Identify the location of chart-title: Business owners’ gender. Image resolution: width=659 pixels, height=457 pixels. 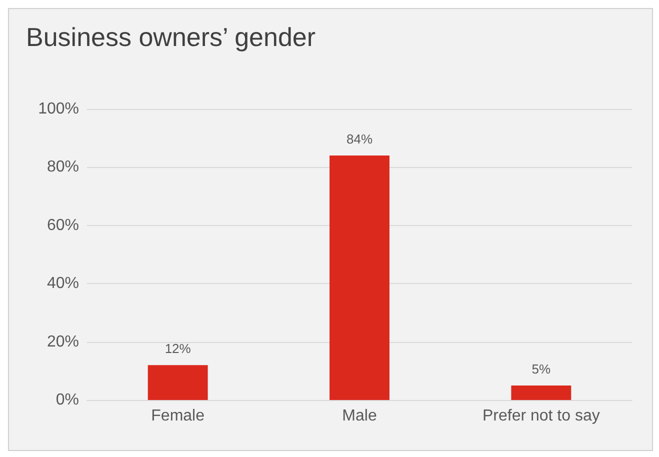
(171, 37).